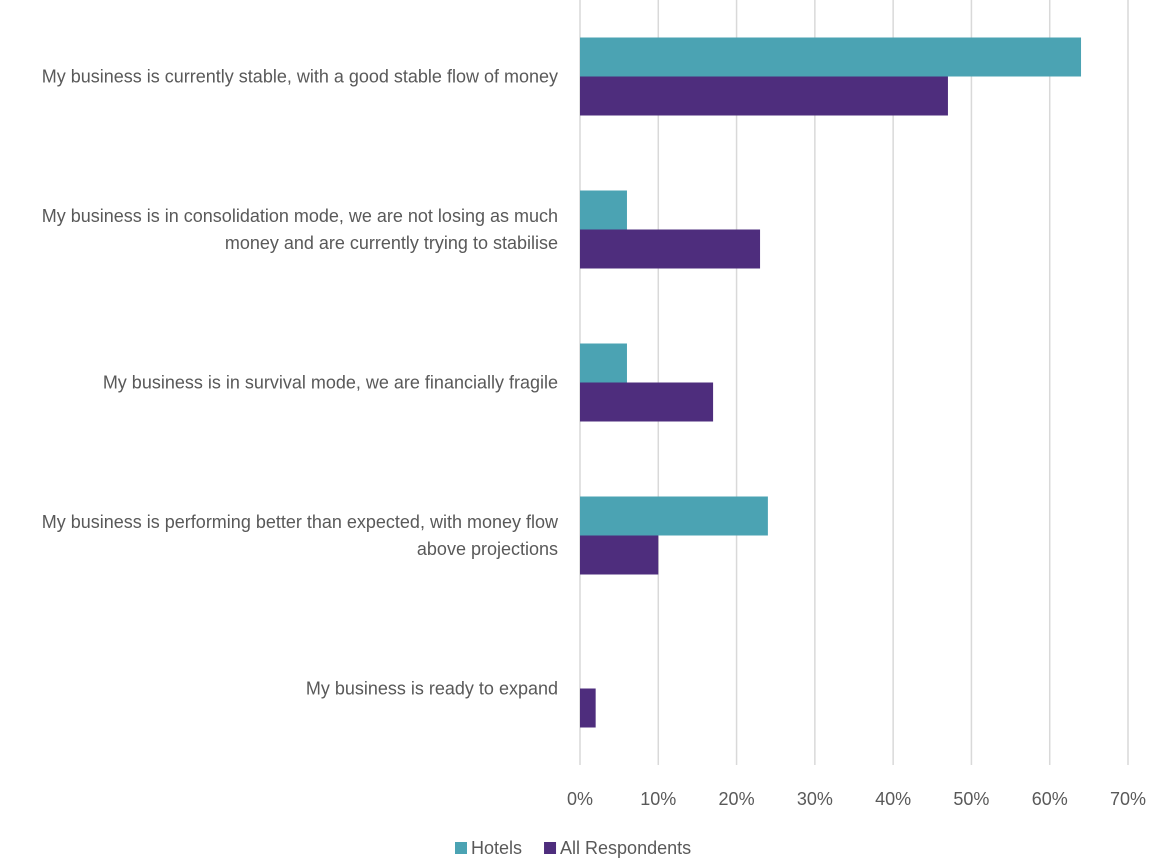 This screenshot has width=1154, height=861. I want to click on legend-label: Hotels, so click(496, 848).